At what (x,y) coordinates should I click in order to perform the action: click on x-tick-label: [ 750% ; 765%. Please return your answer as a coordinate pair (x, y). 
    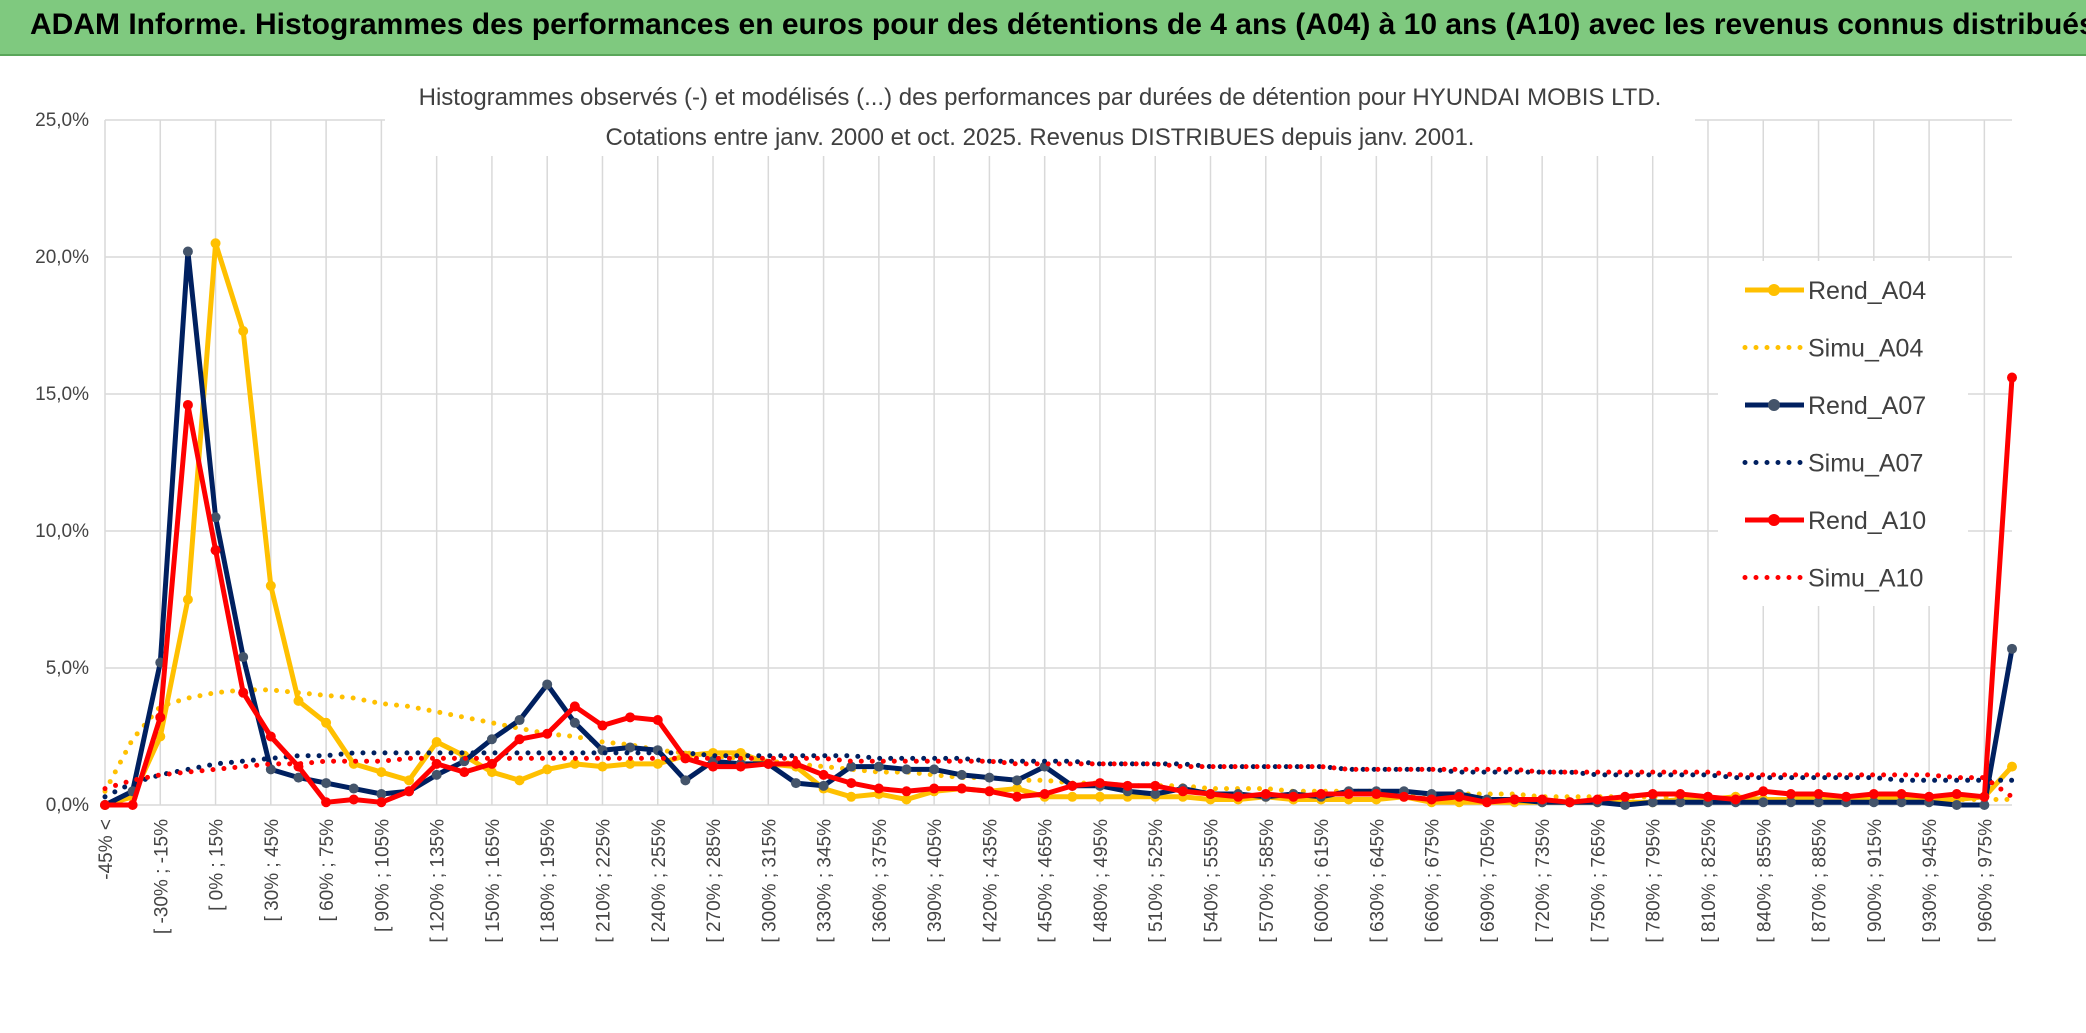
    Looking at the image, I should click on (1598, 881).